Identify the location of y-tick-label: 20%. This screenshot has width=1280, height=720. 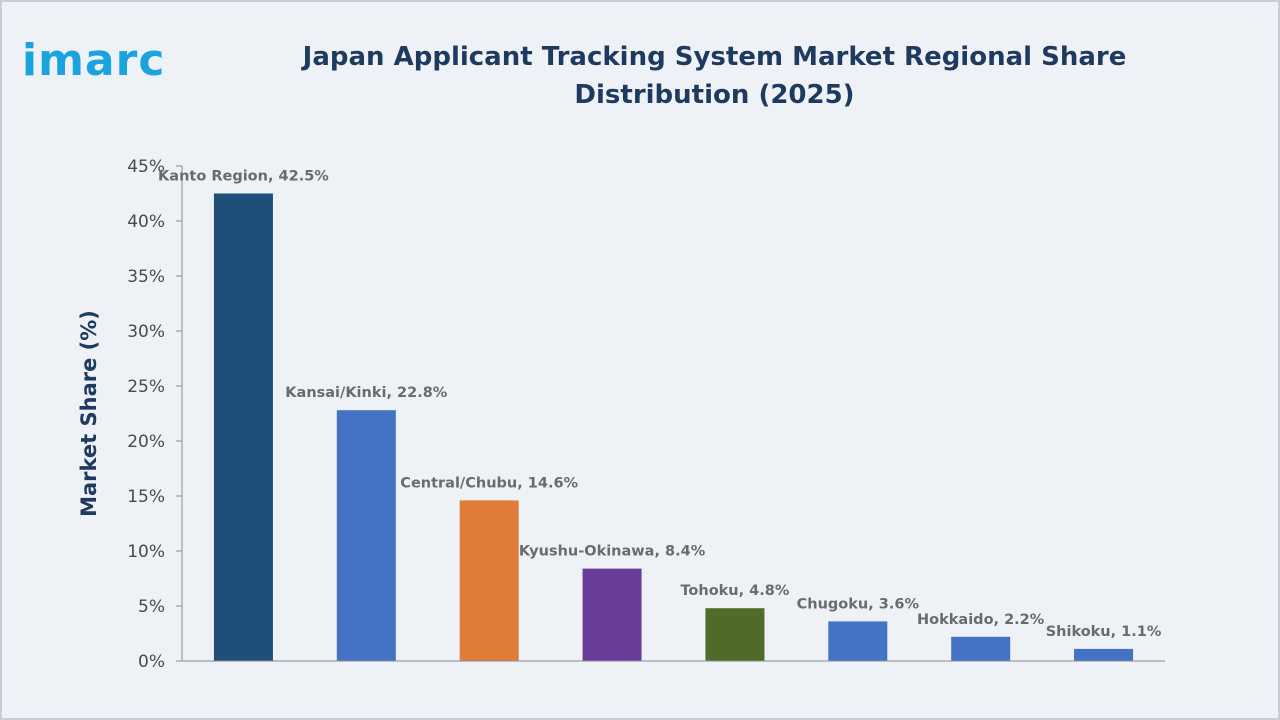
(146, 442).